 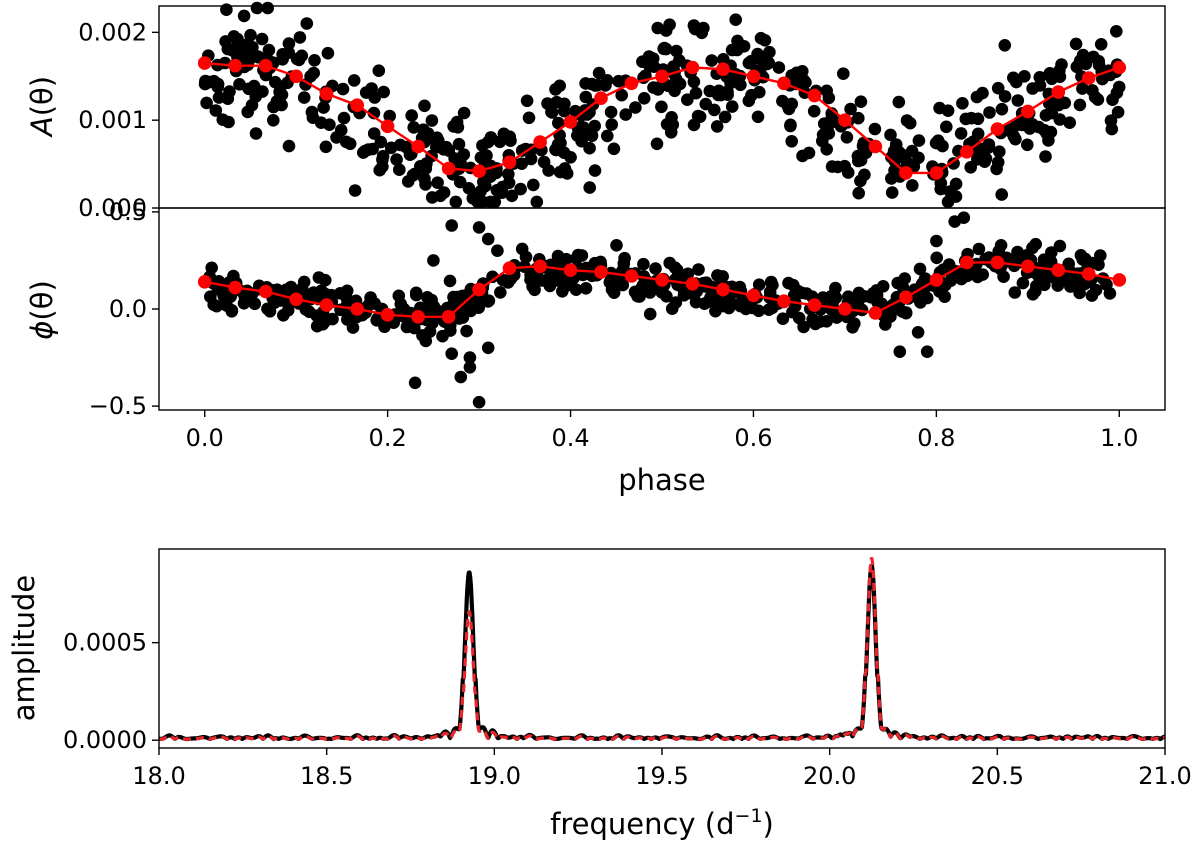 I want to click on p3-xtick-label-5: 20.5, so click(x=997, y=776).